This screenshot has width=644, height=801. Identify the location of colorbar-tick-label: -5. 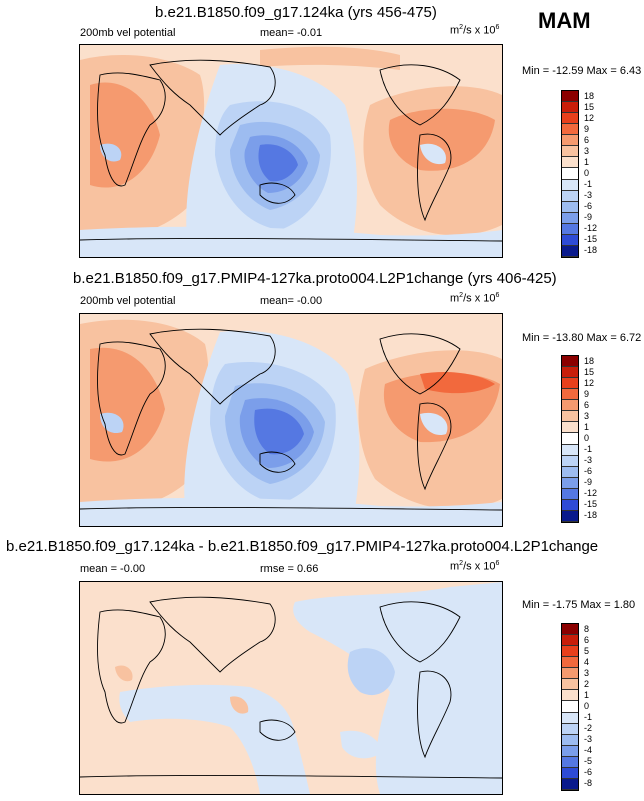
(588, 761).